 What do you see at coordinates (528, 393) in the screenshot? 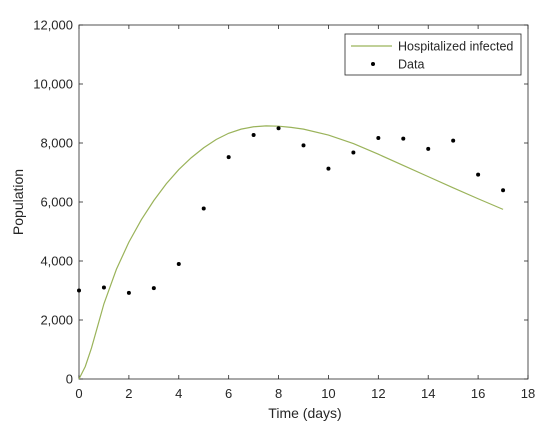
I see `x-tick-label: 18` at bounding box center [528, 393].